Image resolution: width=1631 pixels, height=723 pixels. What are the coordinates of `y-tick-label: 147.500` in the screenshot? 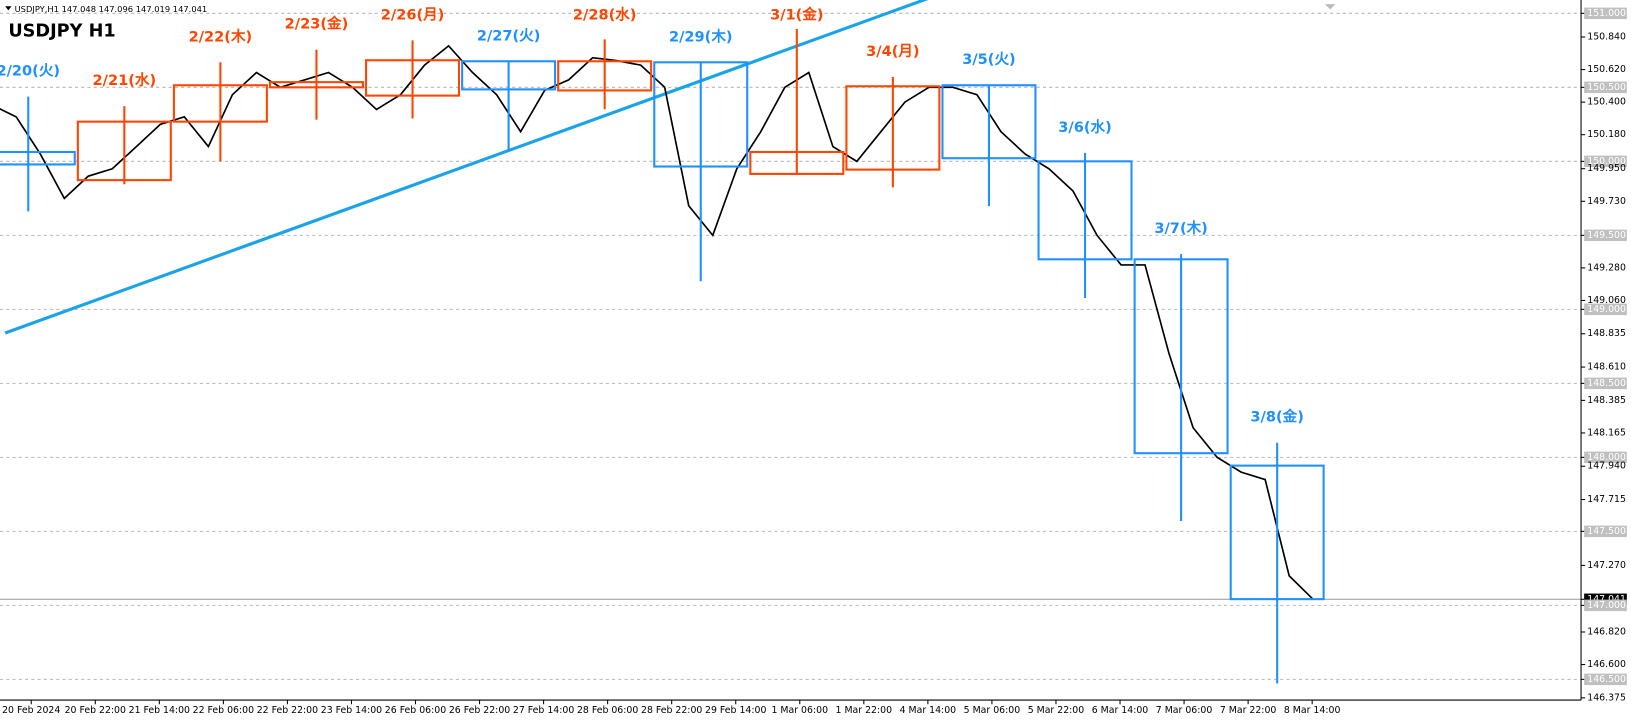 It's located at (1606, 531).